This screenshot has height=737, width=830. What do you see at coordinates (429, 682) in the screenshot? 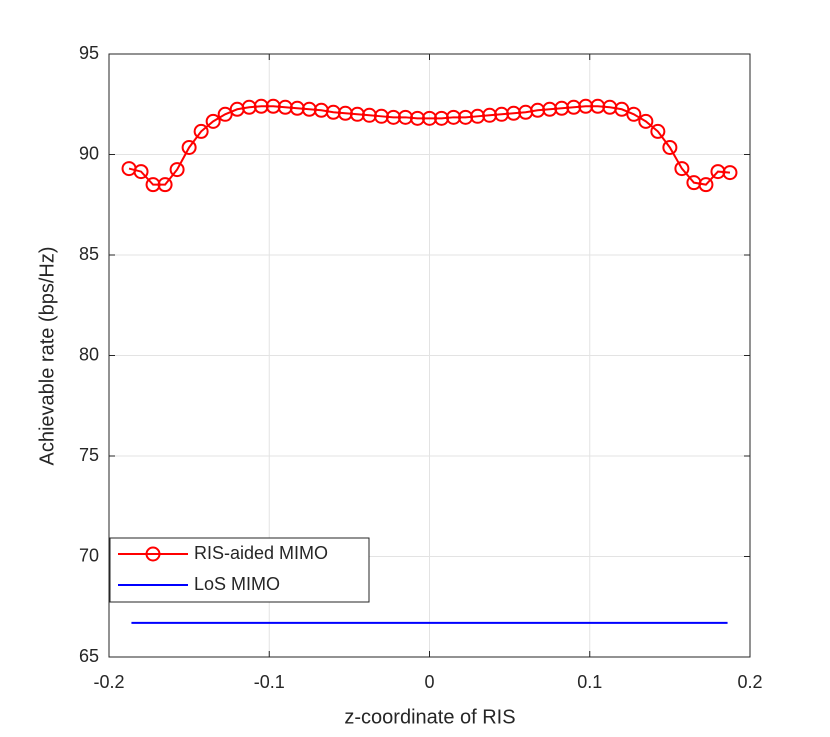
I see `x-tick-label: 0` at bounding box center [429, 682].